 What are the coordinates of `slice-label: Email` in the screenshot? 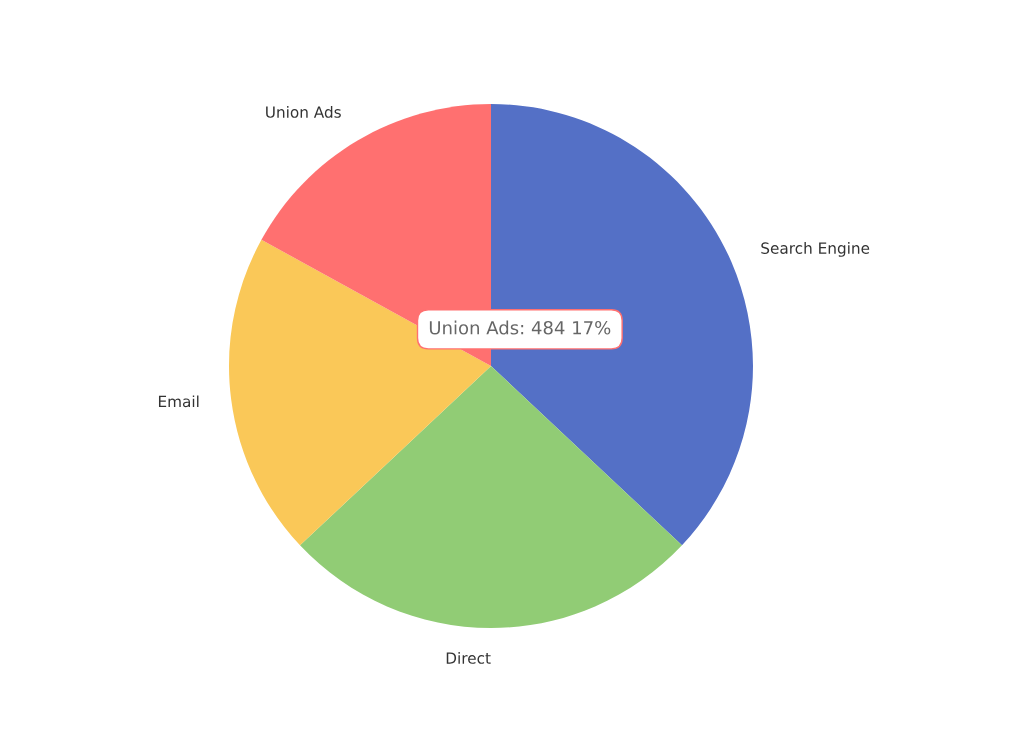 It's located at (178, 401).